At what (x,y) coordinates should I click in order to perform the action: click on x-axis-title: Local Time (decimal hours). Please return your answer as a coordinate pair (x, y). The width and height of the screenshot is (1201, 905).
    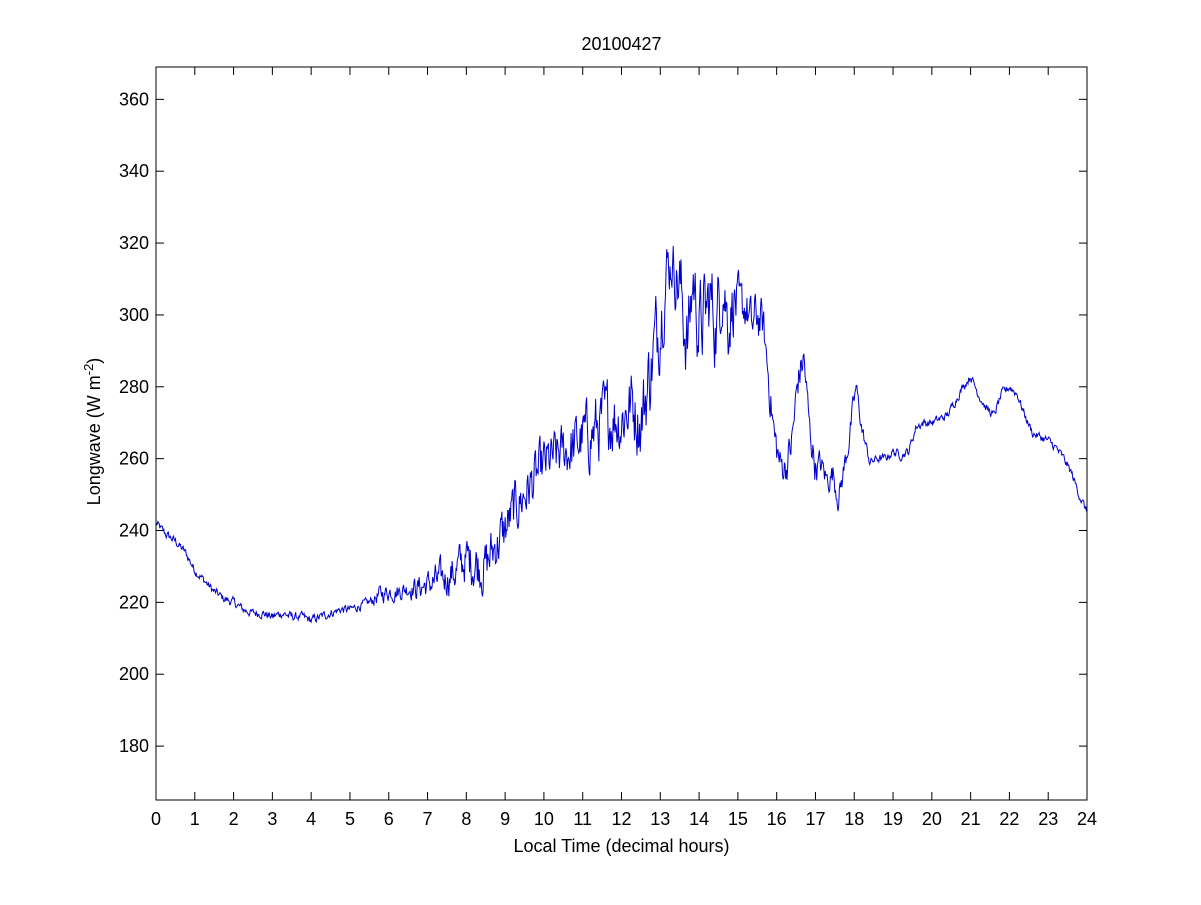
    Looking at the image, I should click on (621, 846).